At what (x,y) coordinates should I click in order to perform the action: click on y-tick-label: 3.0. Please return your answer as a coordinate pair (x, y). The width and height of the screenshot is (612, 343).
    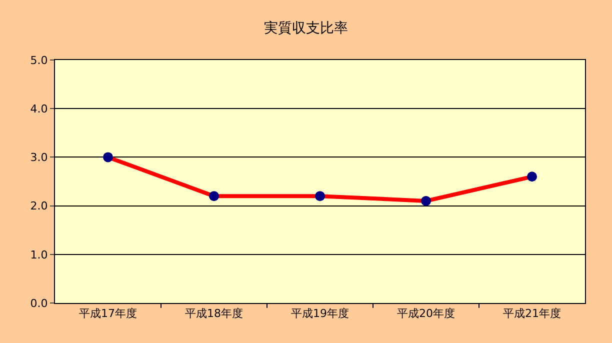
    Looking at the image, I should click on (39, 157).